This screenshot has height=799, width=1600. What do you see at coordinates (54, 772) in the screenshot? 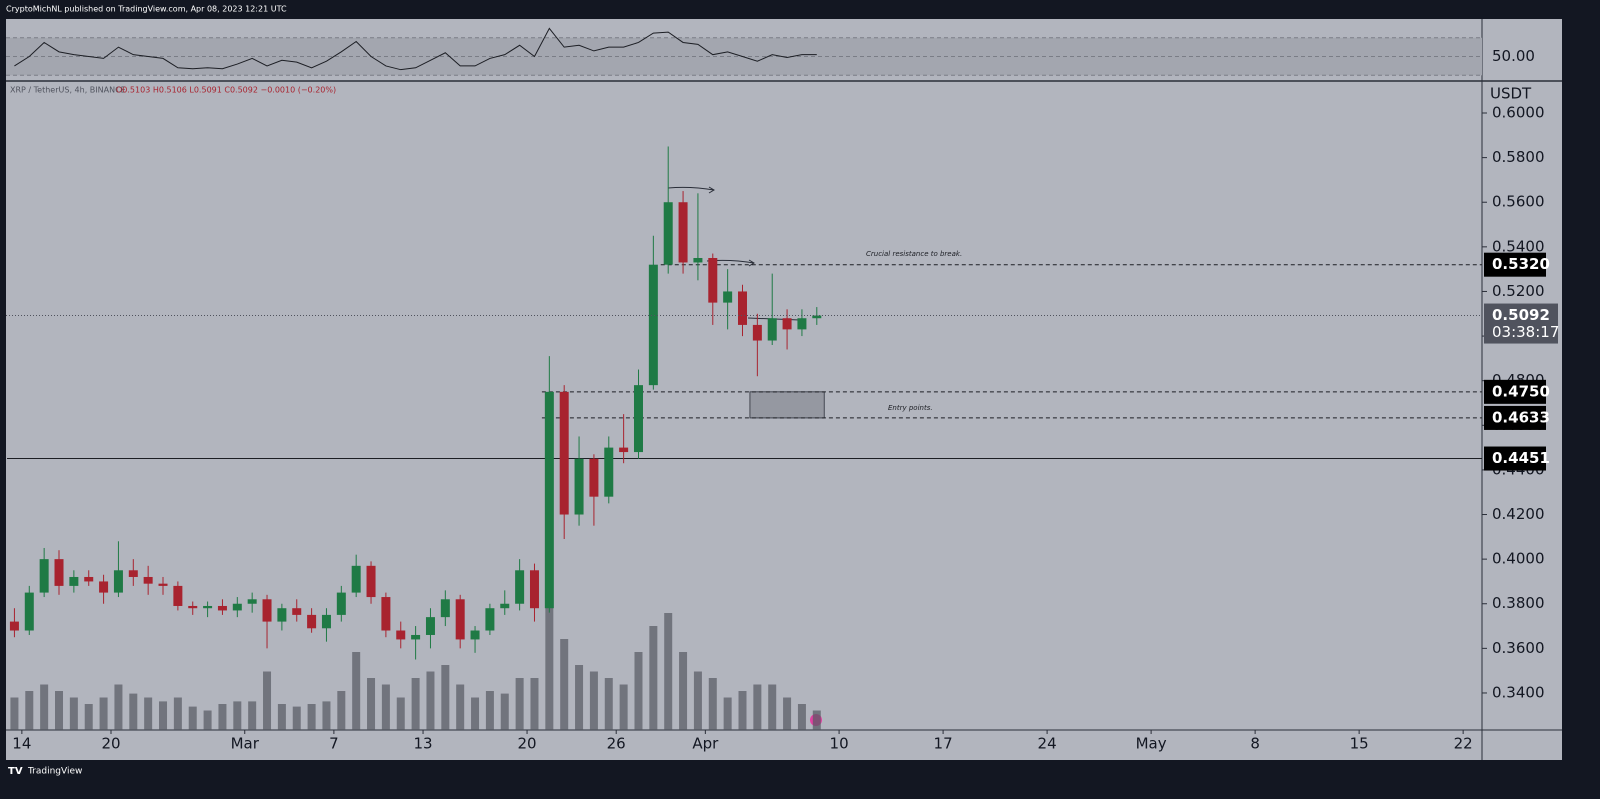
I see `brand: TradingView` at bounding box center [54, 772].